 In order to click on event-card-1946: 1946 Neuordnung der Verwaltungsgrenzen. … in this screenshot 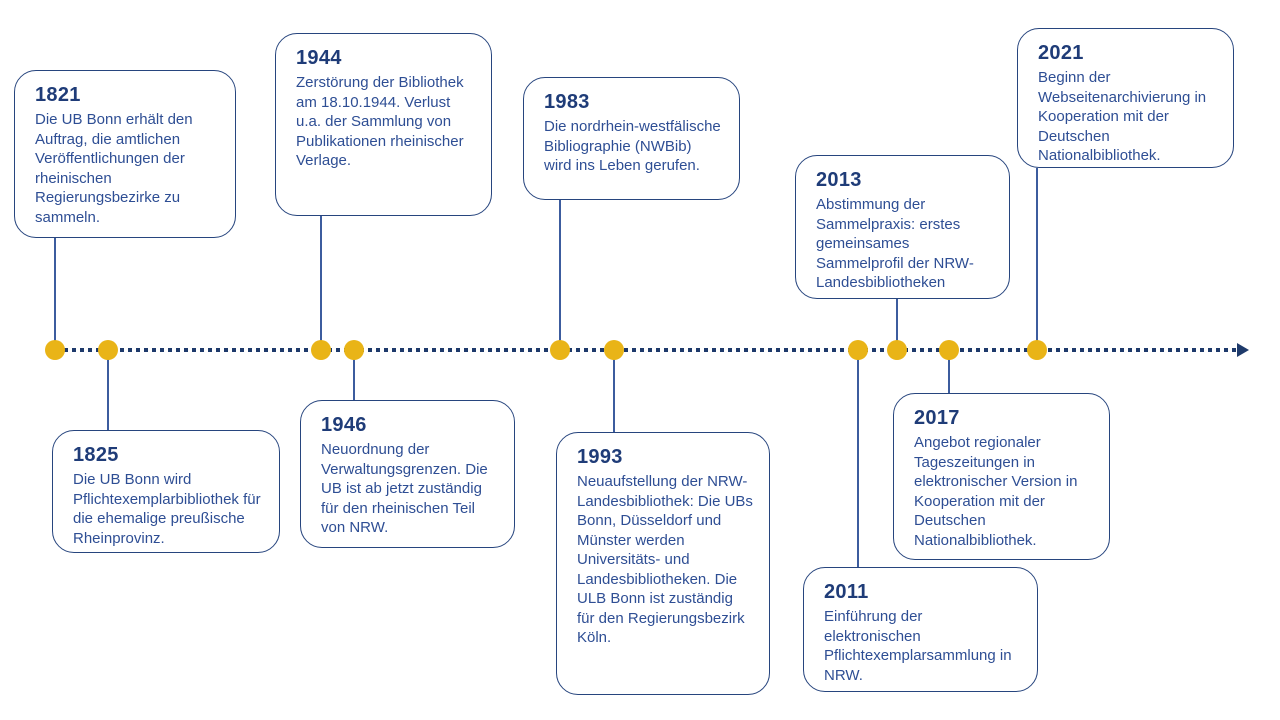, I will do `click(407, 474)`.